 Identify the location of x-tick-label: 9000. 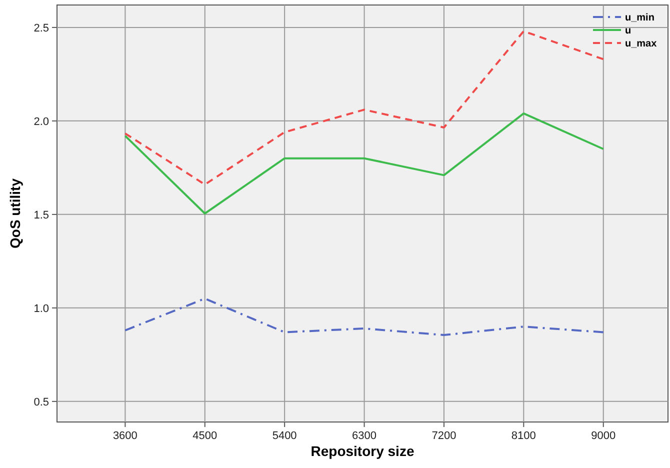
(603, 436).